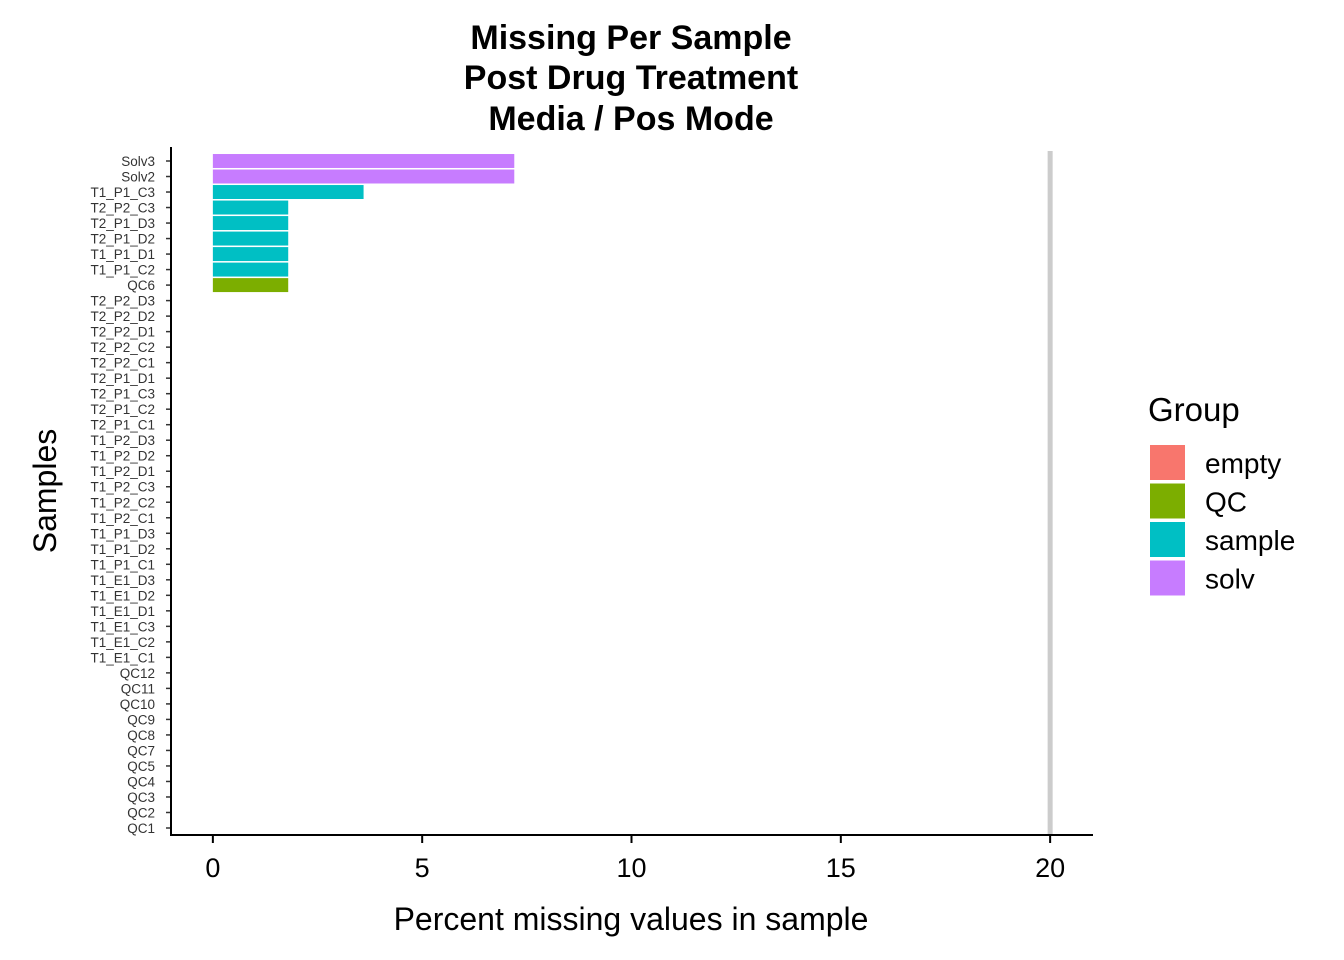  What do you see at coordinates (141, 766) in the screenshot?
I see `y-tick-label-qc5: QC5` at bounding box center [141, 766].